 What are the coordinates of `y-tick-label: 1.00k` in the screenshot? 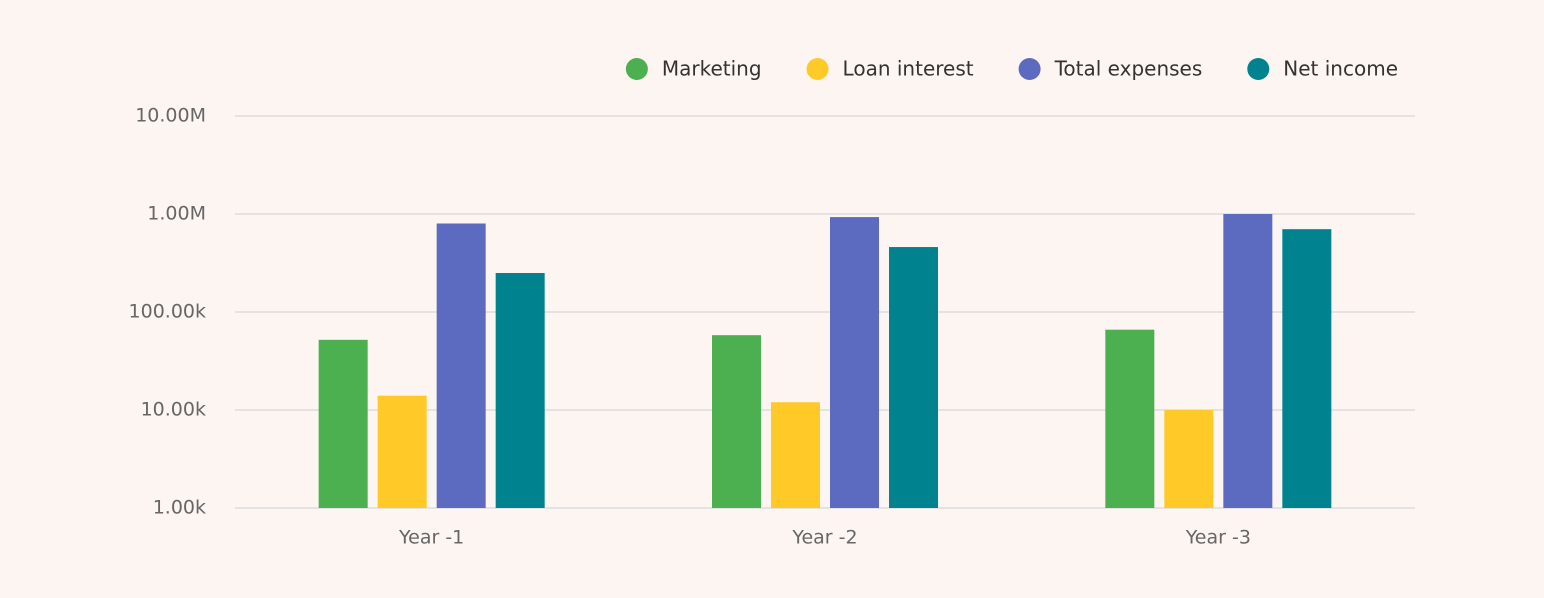 It's located at (179, 508).